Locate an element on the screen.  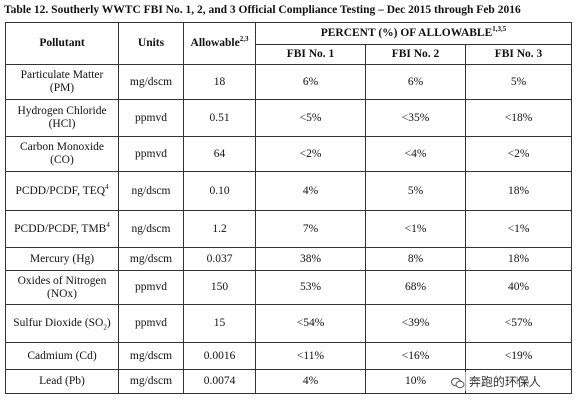
percent-cell: <18% is located at coordinates (518, 118).